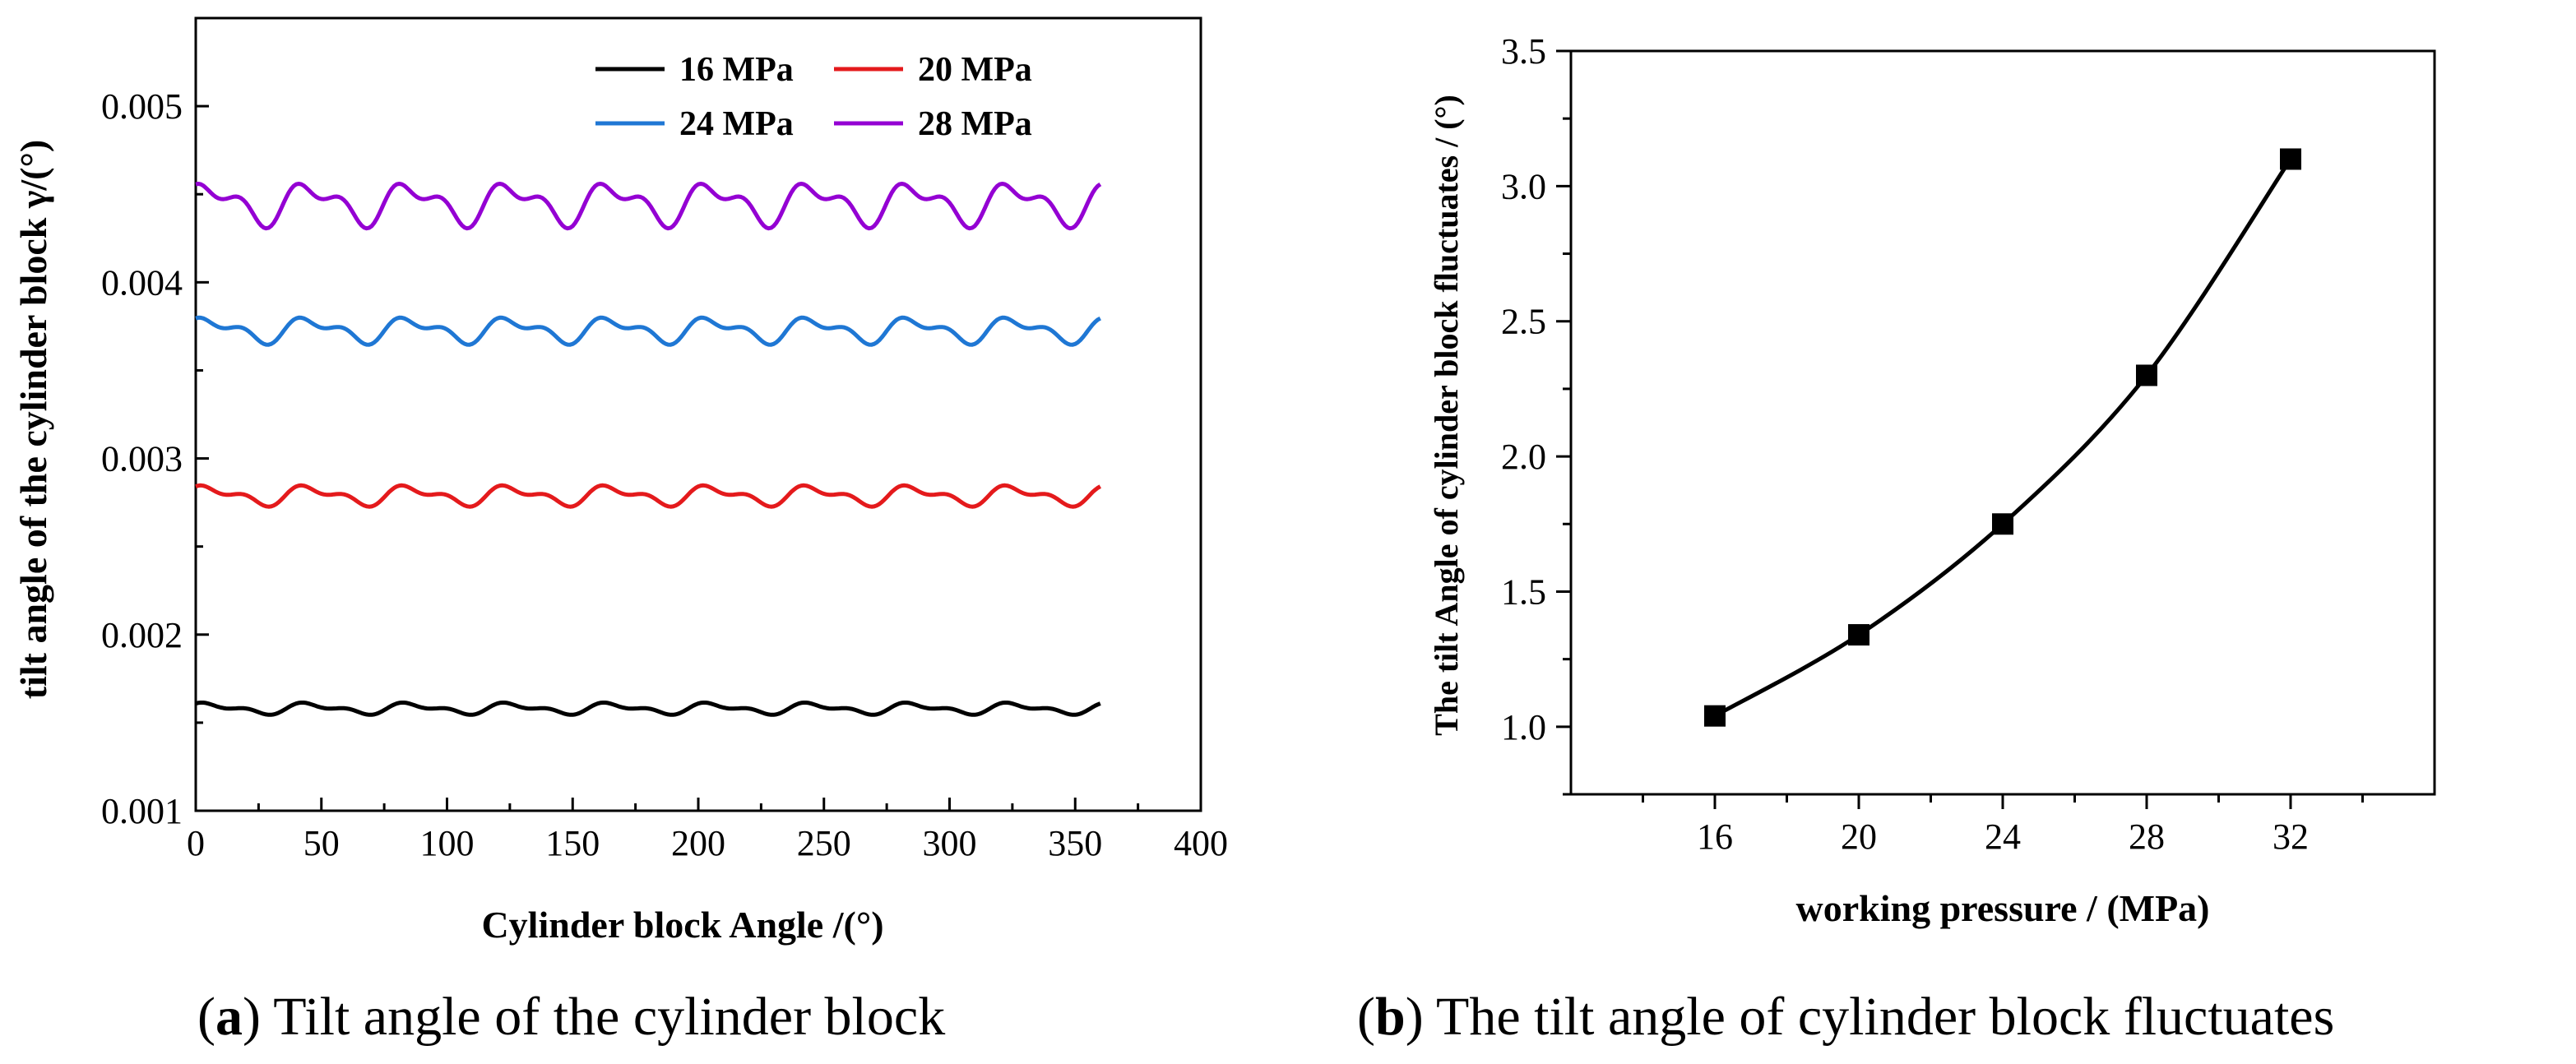 This screenshot has height=1064, width=2576. Describe the element at coordinates (1391, 1017) in the screenshot. I see `caption-b-letter: b` at that location.